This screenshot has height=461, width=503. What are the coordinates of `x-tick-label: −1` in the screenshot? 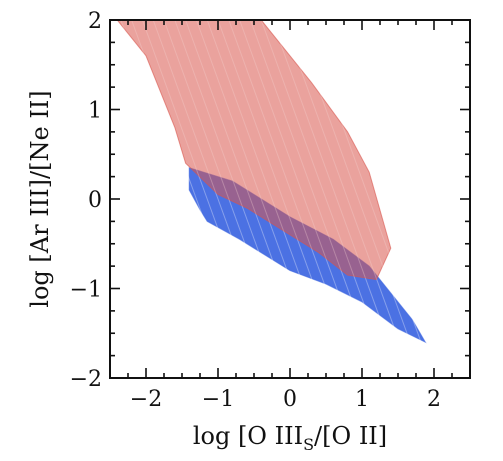 It's located at (218, 399).